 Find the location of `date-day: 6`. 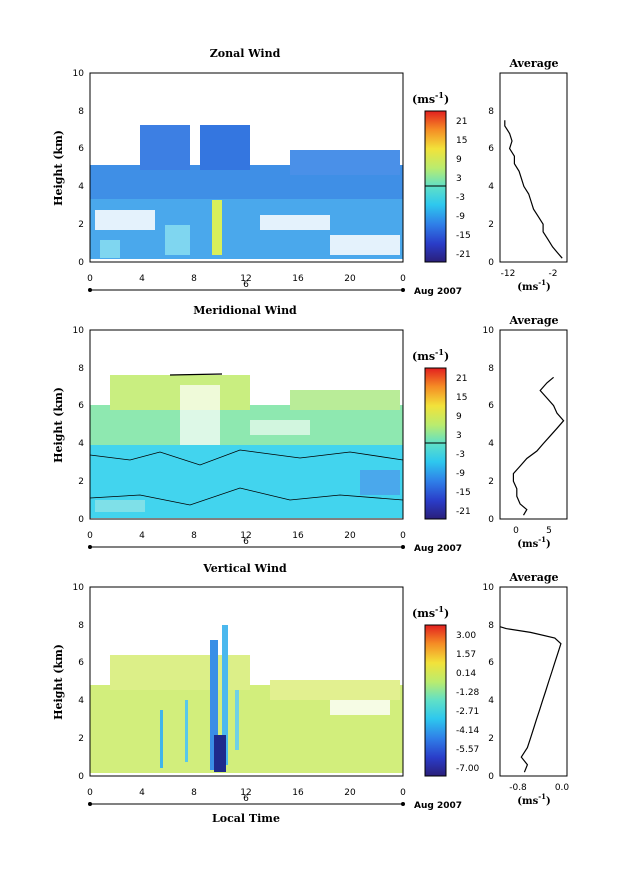

date-day: 6 is located at coordinates (246, 799).